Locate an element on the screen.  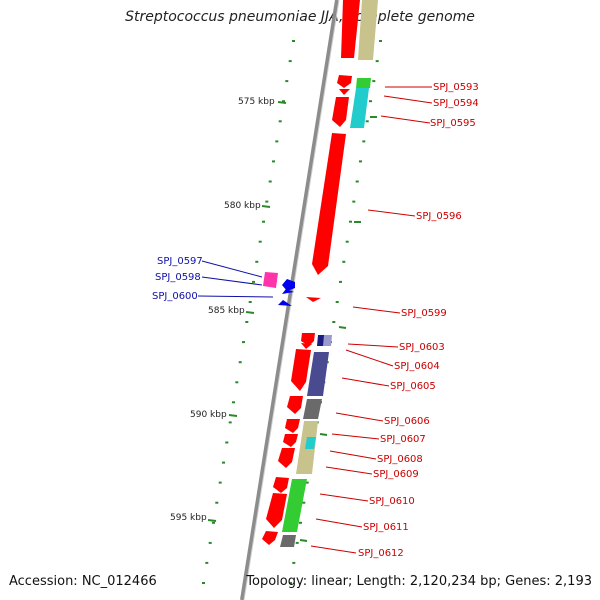
cds-block-magenta is located at coordinates (270, 280).